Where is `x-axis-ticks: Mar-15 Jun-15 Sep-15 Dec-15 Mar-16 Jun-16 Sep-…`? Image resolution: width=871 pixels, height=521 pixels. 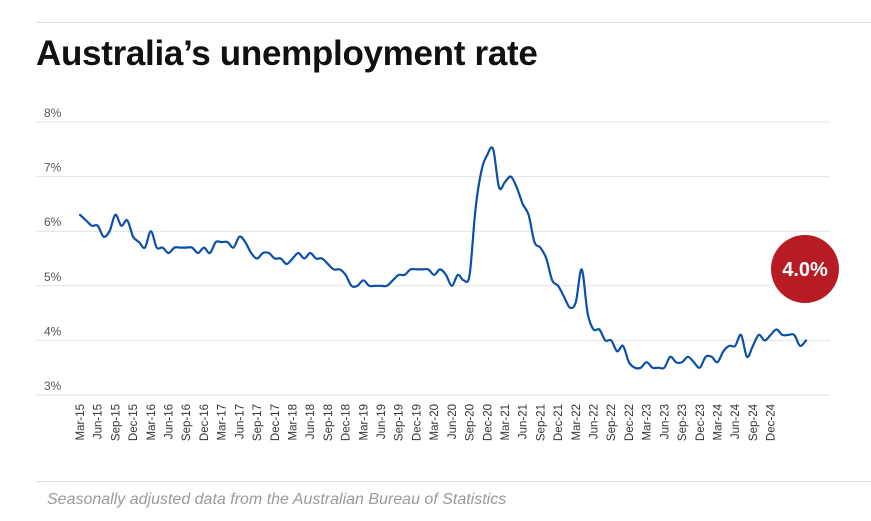 x-axis-ticks: Mar-15 Jun-15 Sep-15 Dec-15 Mar-16 Jun-16 Sep-… is located at coordinates (426, 422).